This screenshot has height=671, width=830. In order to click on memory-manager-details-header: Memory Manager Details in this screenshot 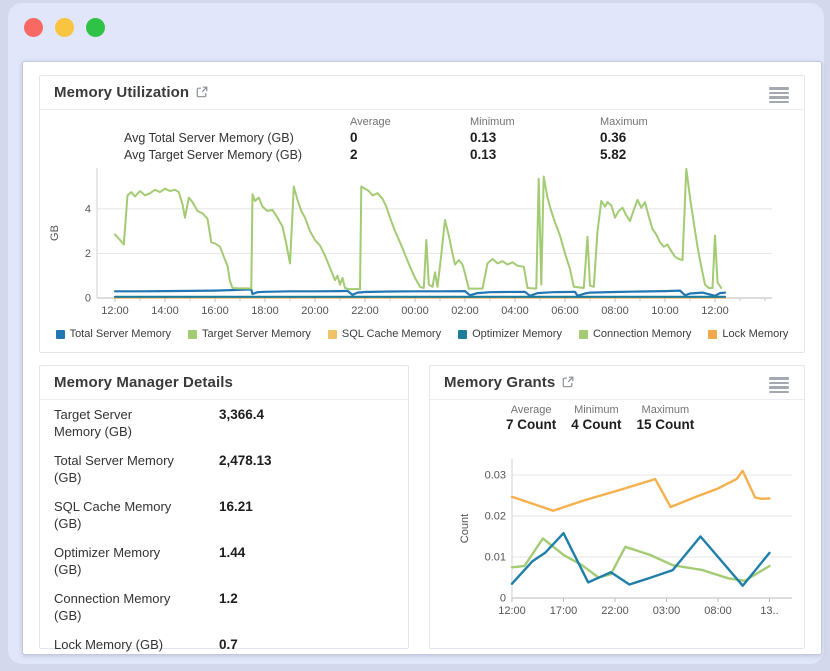, I will do `click(224, 383)`.